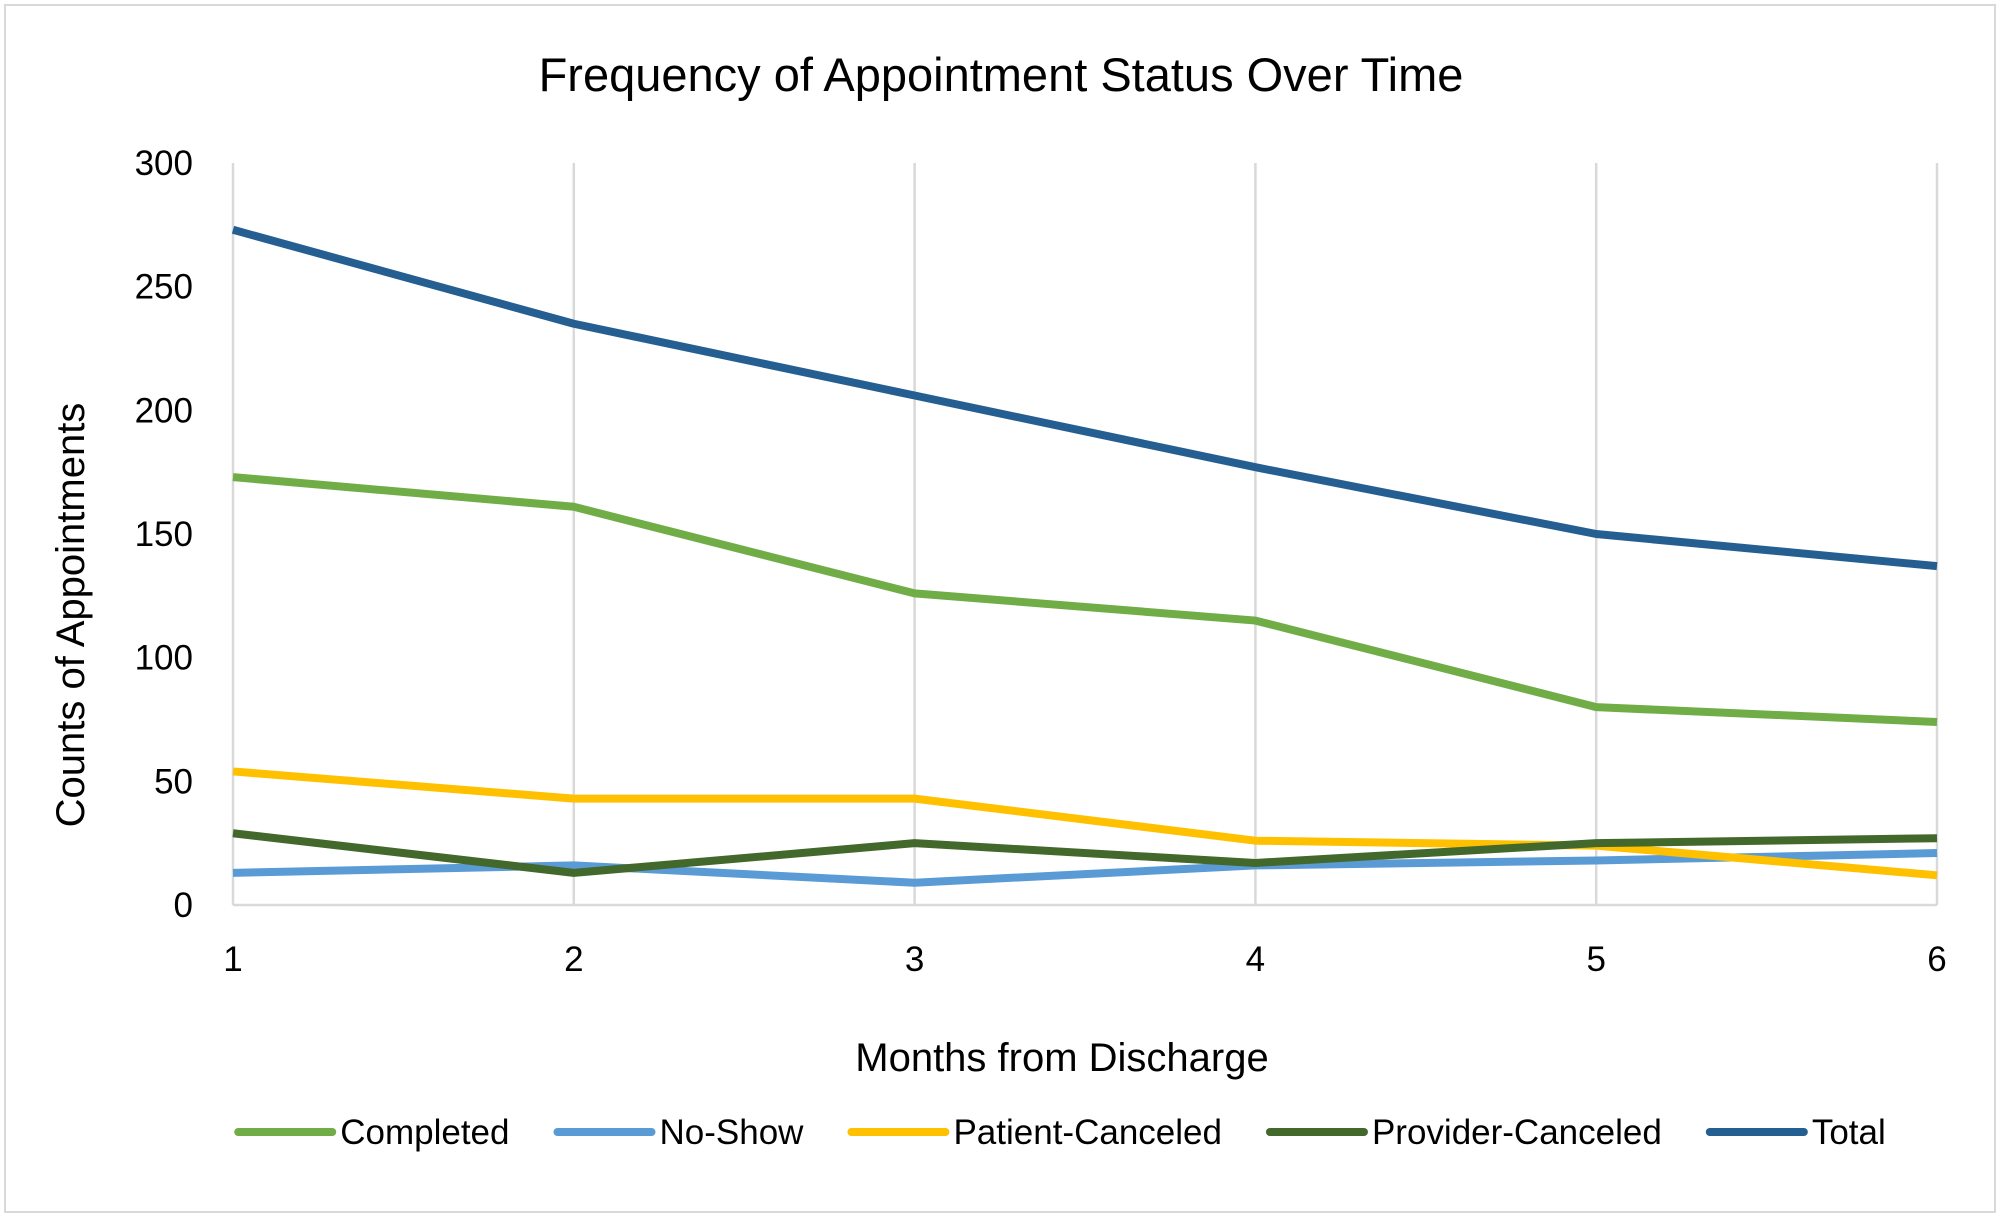 Image resolution: width=2002 pixels, height=1219 pixels. I want to click on legend-label: Completed, so click(424, 1132).